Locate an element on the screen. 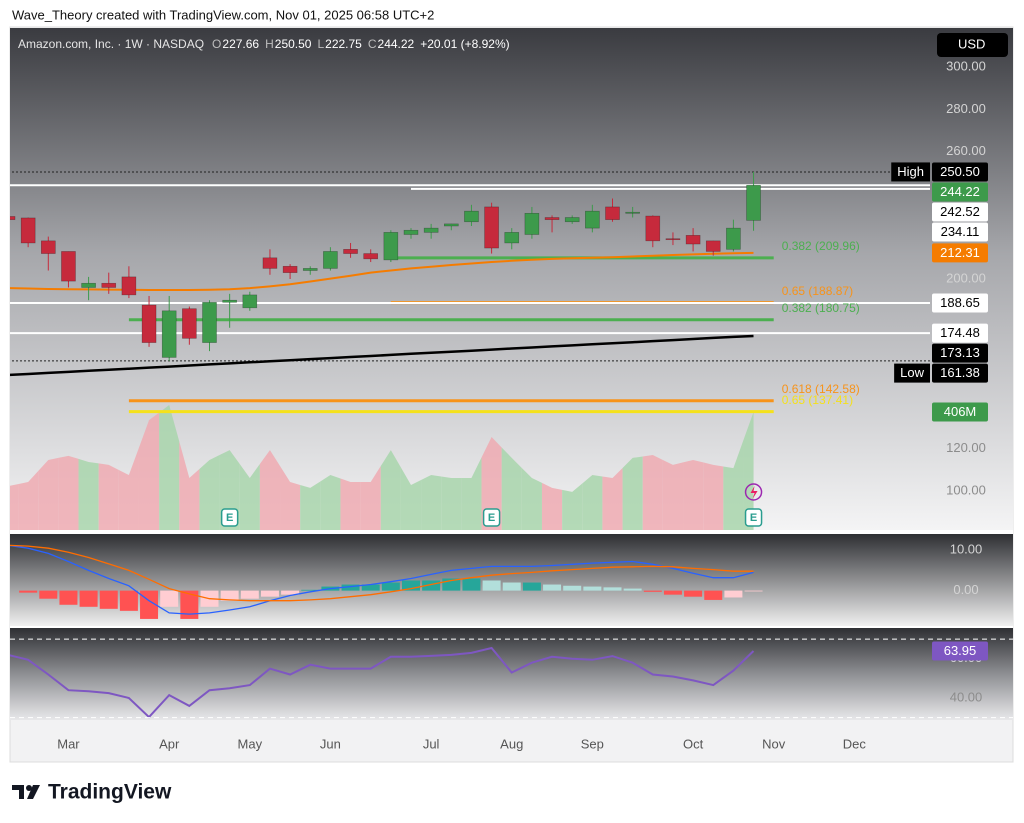 Image resolution: width=1024 pixels, height=823 pixels. price-tag: Low is located at coordinates (912, 372).